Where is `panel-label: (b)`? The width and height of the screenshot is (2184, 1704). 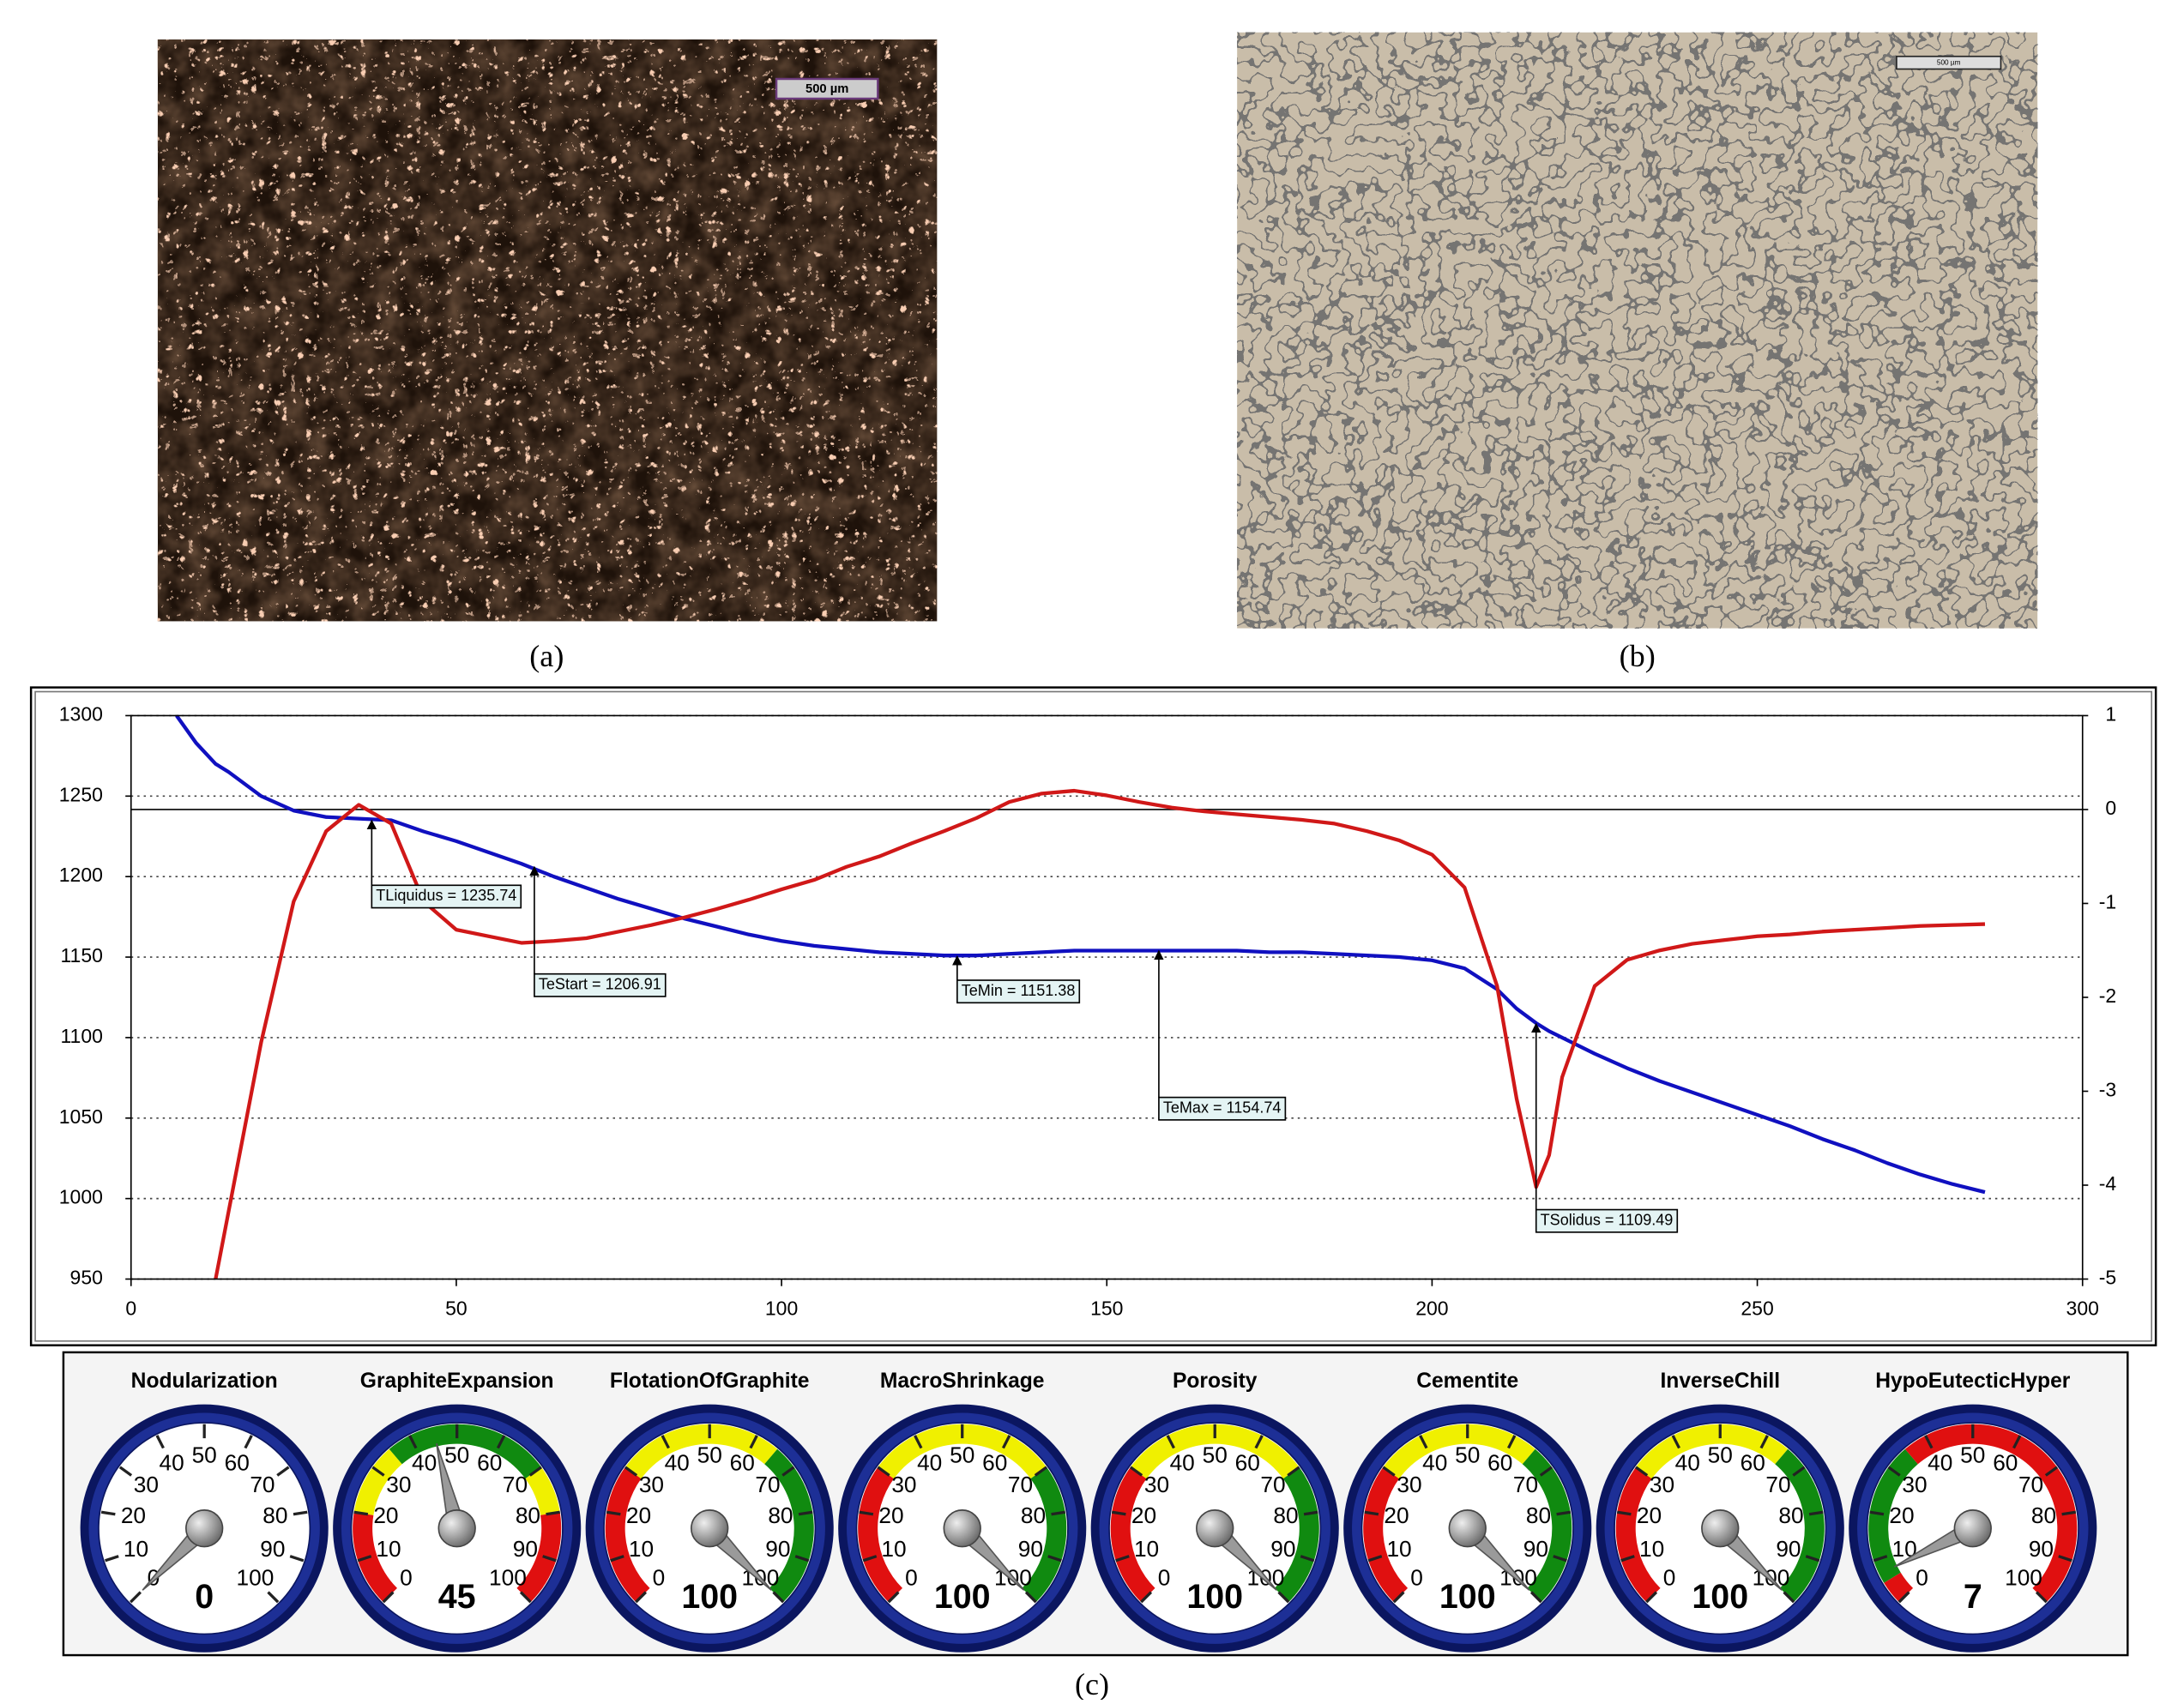 panel-label: (b) is located at coordinates (1638, 656).